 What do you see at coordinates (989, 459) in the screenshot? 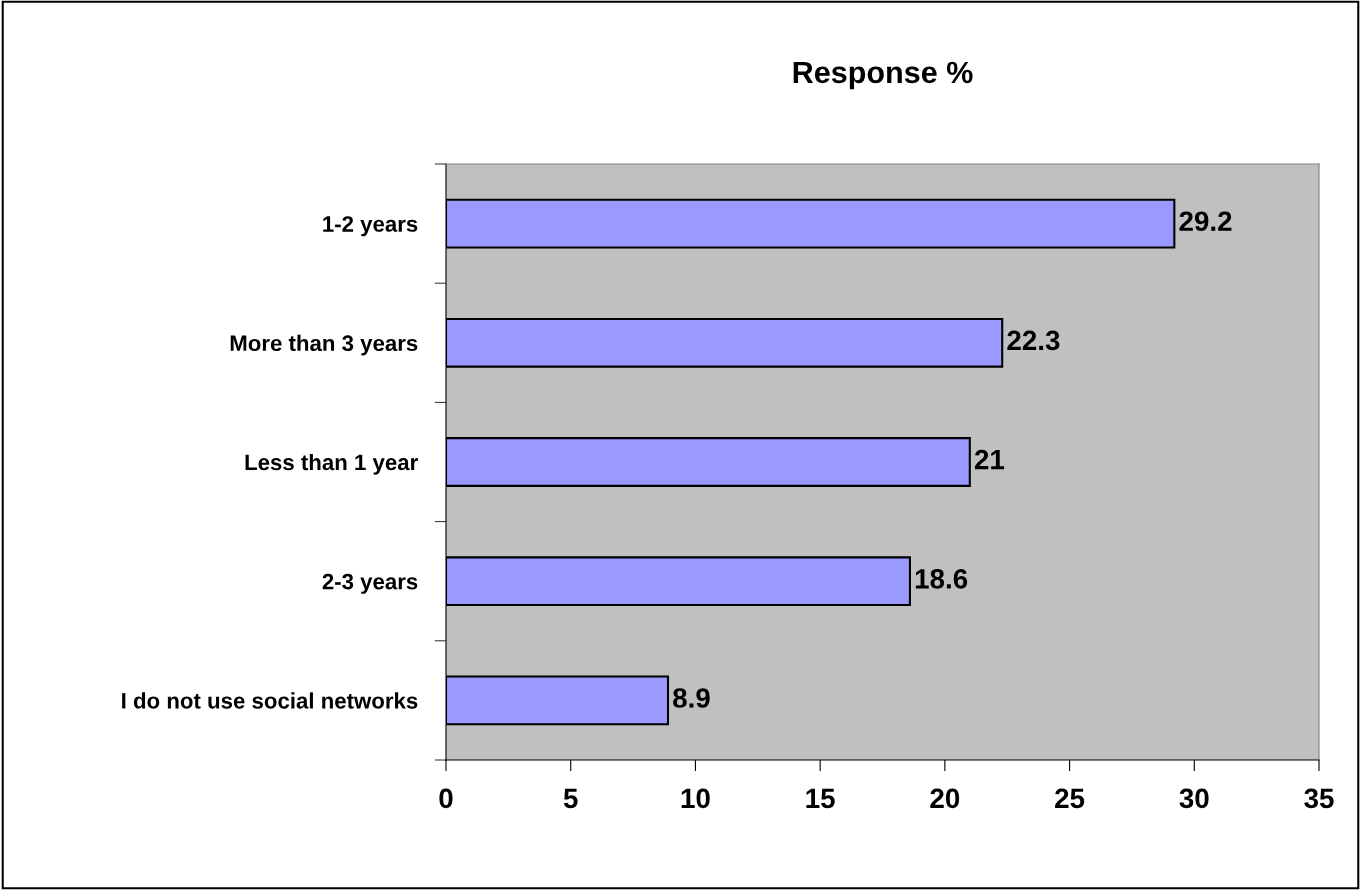
I see `data-label: 21` at bounding box center [989, 459].